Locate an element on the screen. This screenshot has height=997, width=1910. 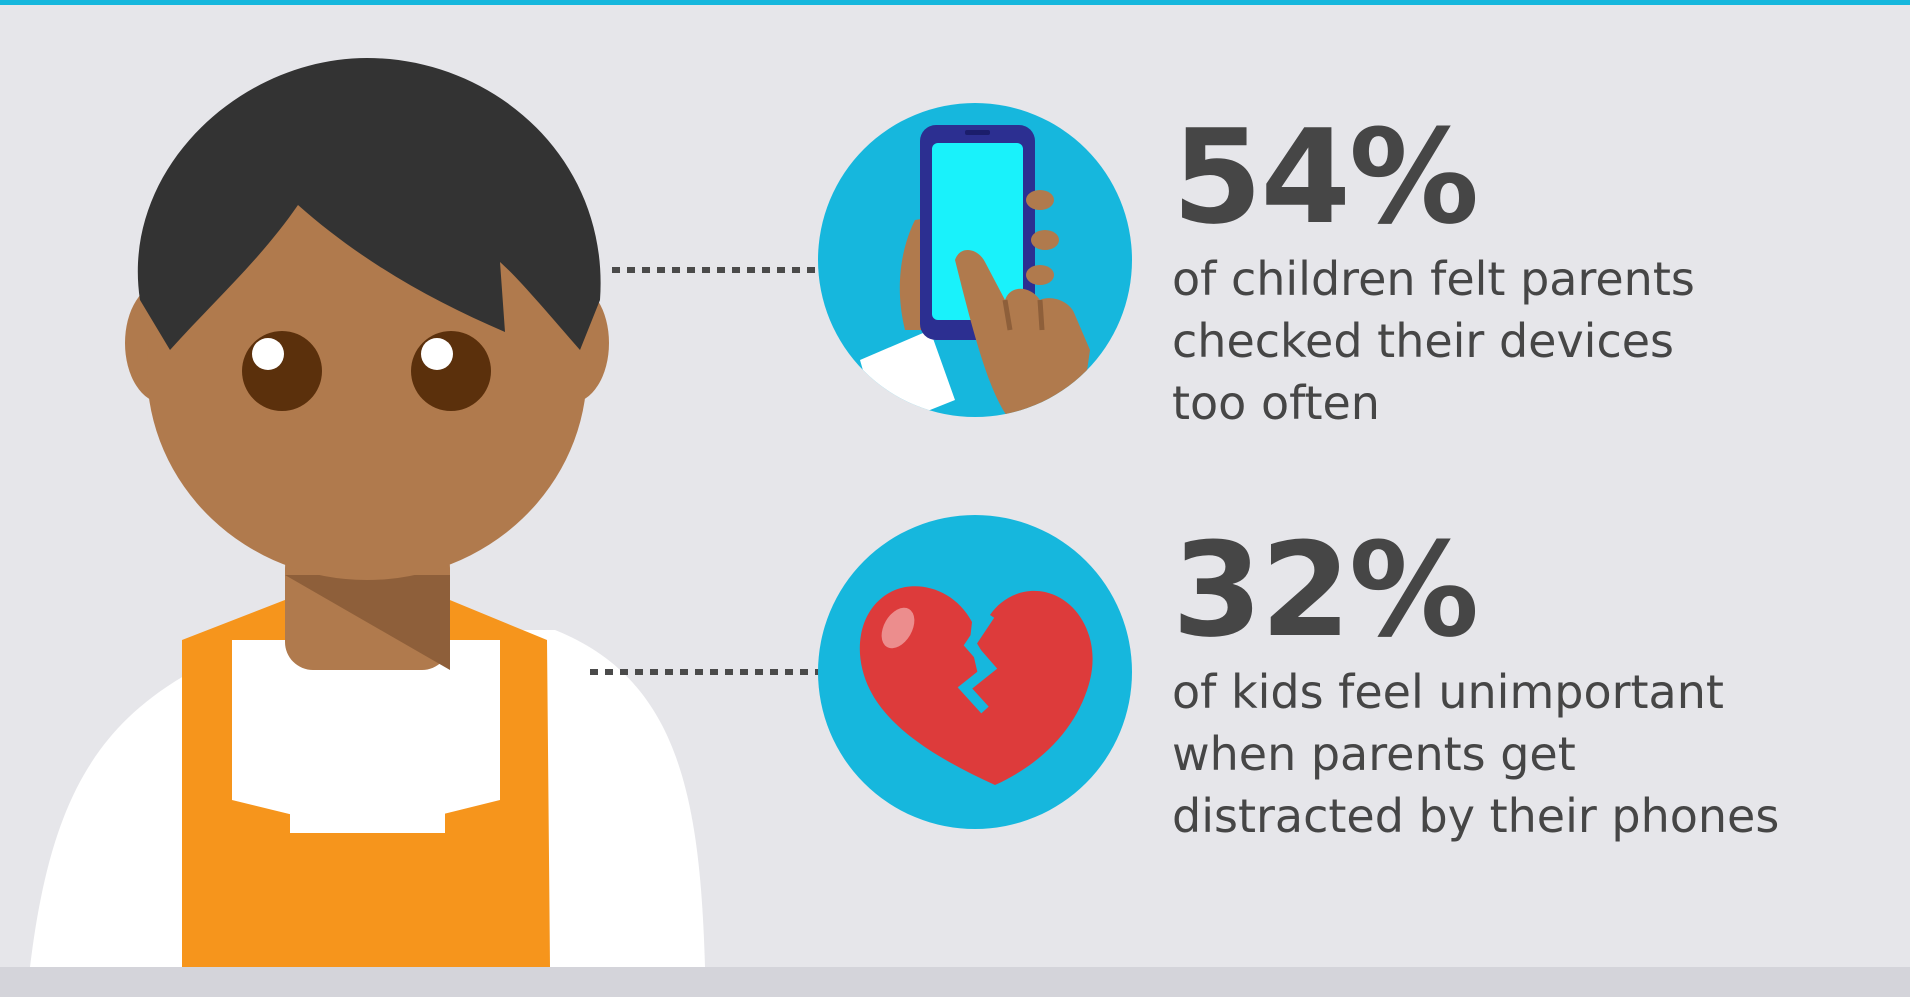
footer-band is located at coordinates (955, 982).